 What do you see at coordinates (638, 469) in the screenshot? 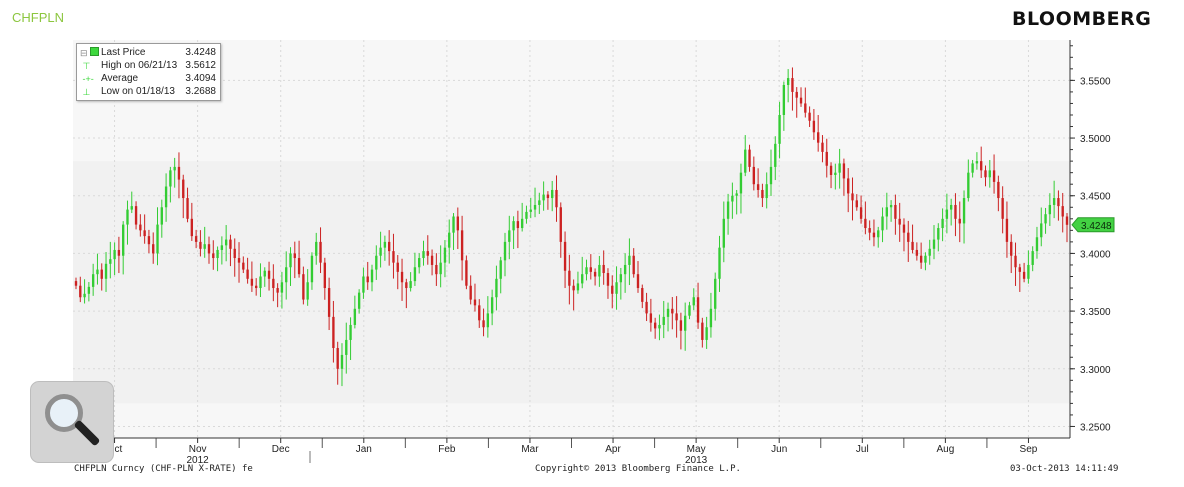
I see `footer-copyright: Copyright© 2013 Bloomberg Finance L.P.` at bounding box center [638, 469].